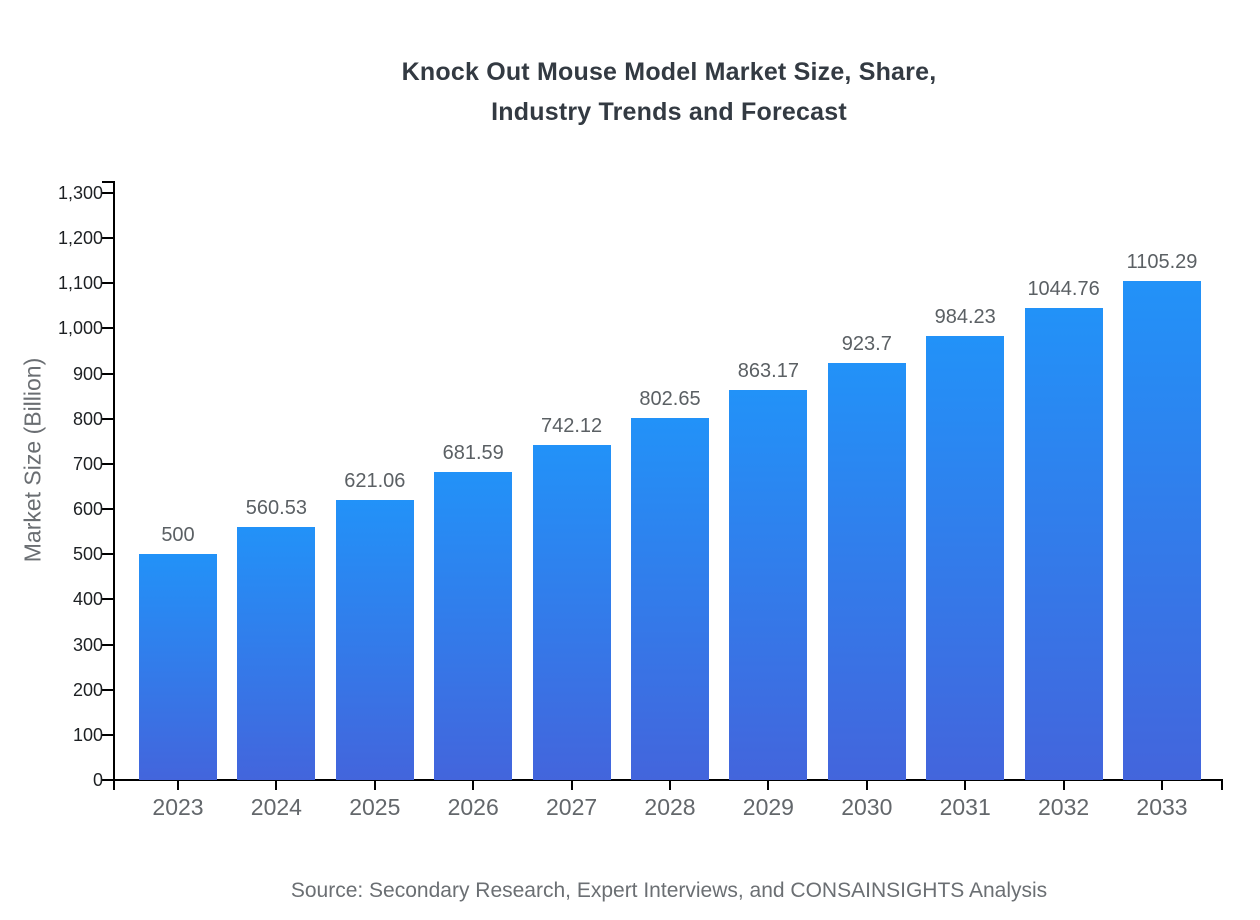  What do you see at coordinates (668, 780) in the screenshot?
I see `x-axis-line` at bounding box center [668, 780].